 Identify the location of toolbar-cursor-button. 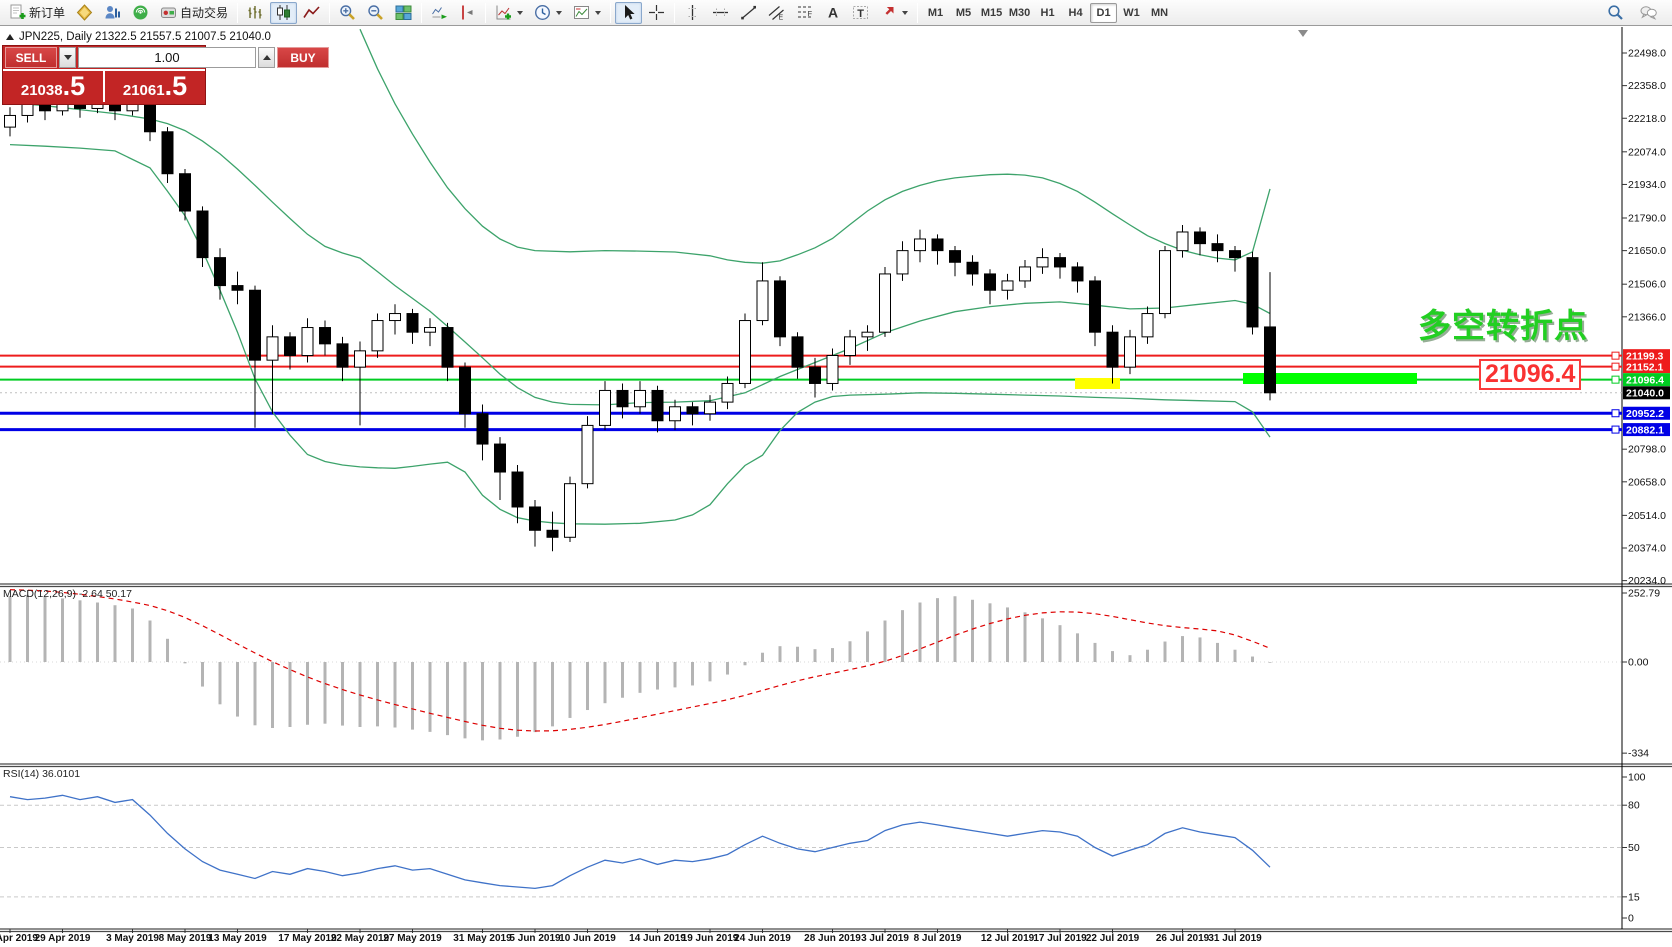
(629, 12).